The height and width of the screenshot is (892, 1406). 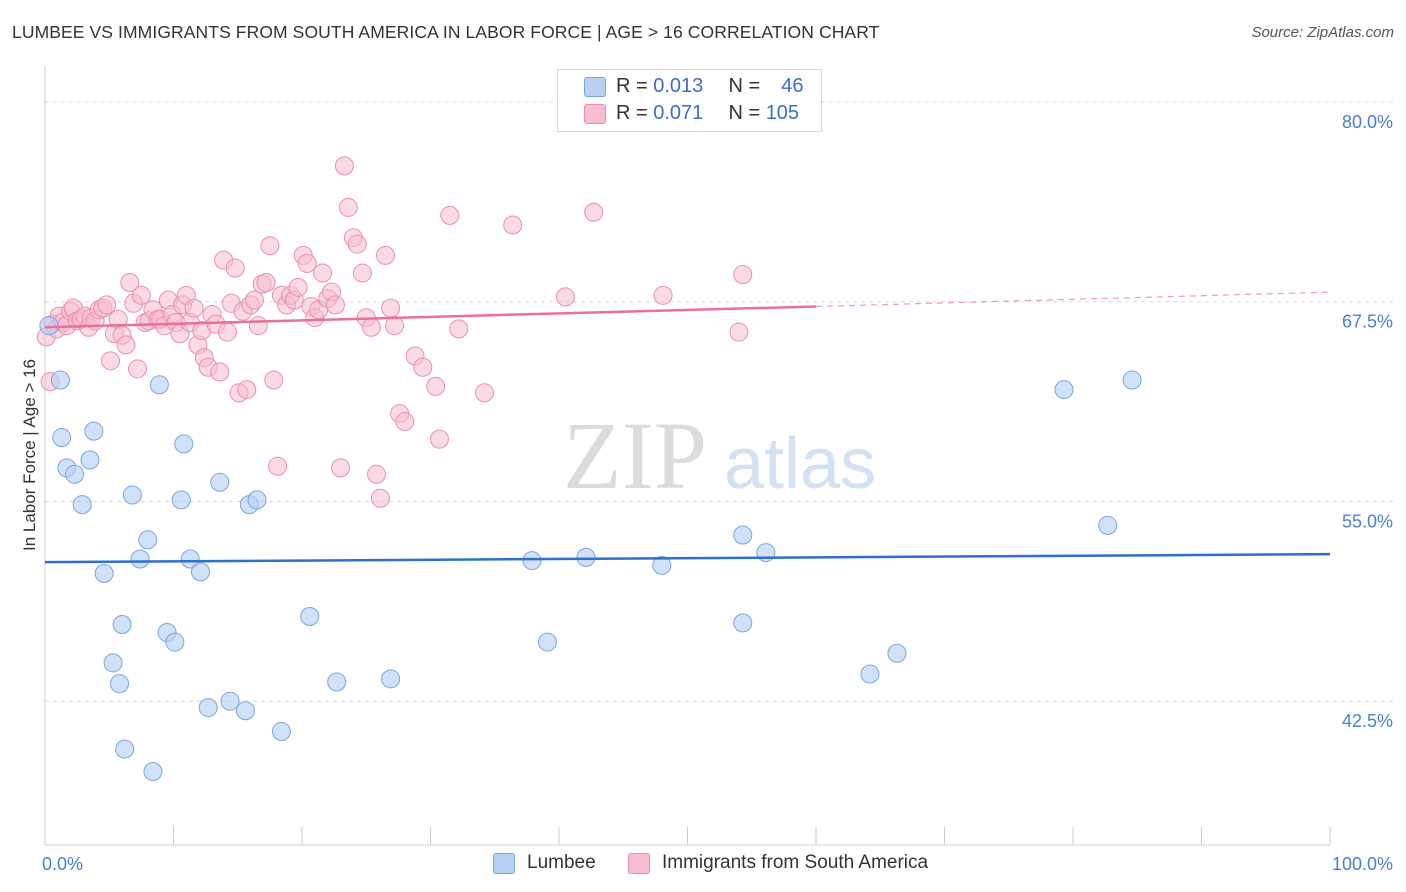 What do you see at coordinates (795, 862) in the screenshot?
I see `bottom-legend-label-immigrants: Immigrants from South America` at bounding box center [795, 862].